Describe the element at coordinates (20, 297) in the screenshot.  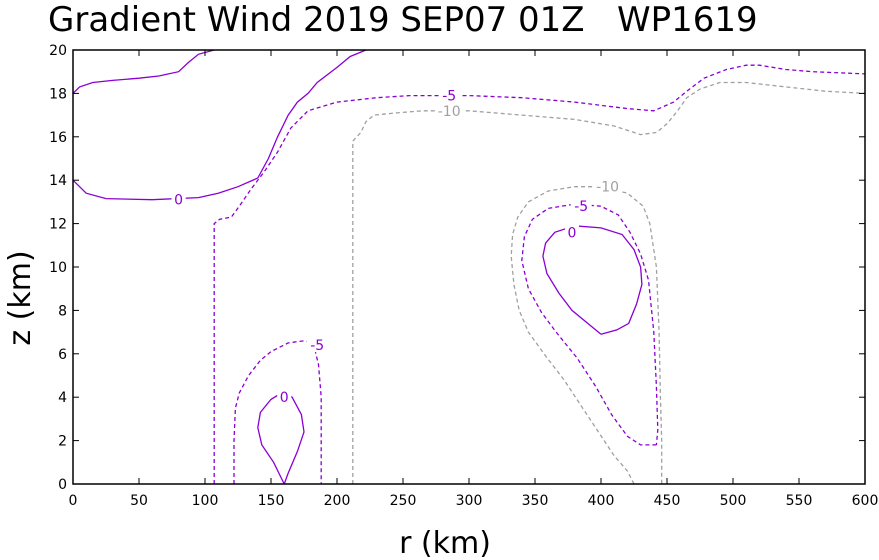
I see `y-axis-label: z (km)` at that location.